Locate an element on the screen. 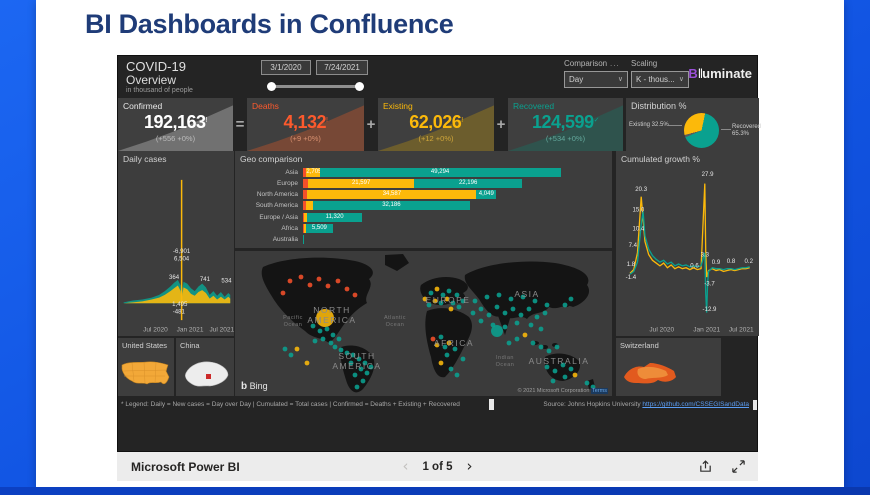 The height and width of the screenshot is (495, 870). slider-handle-start is located at coordinates (271, 86).